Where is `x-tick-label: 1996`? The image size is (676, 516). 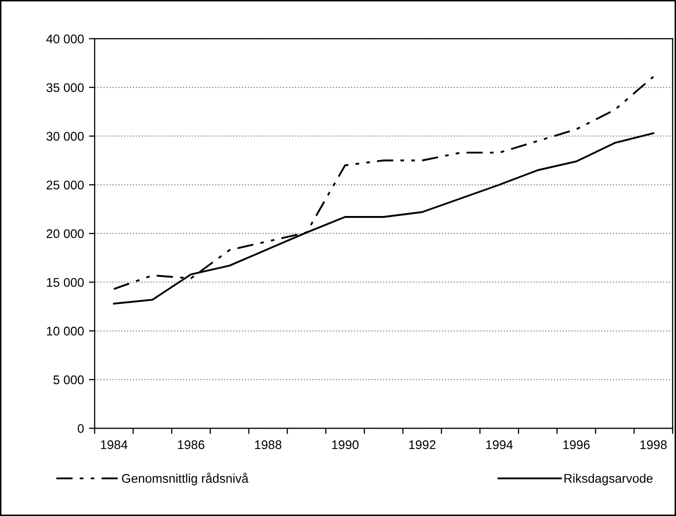
x-tick-label: 1996 is located at coordinates (576, 445).